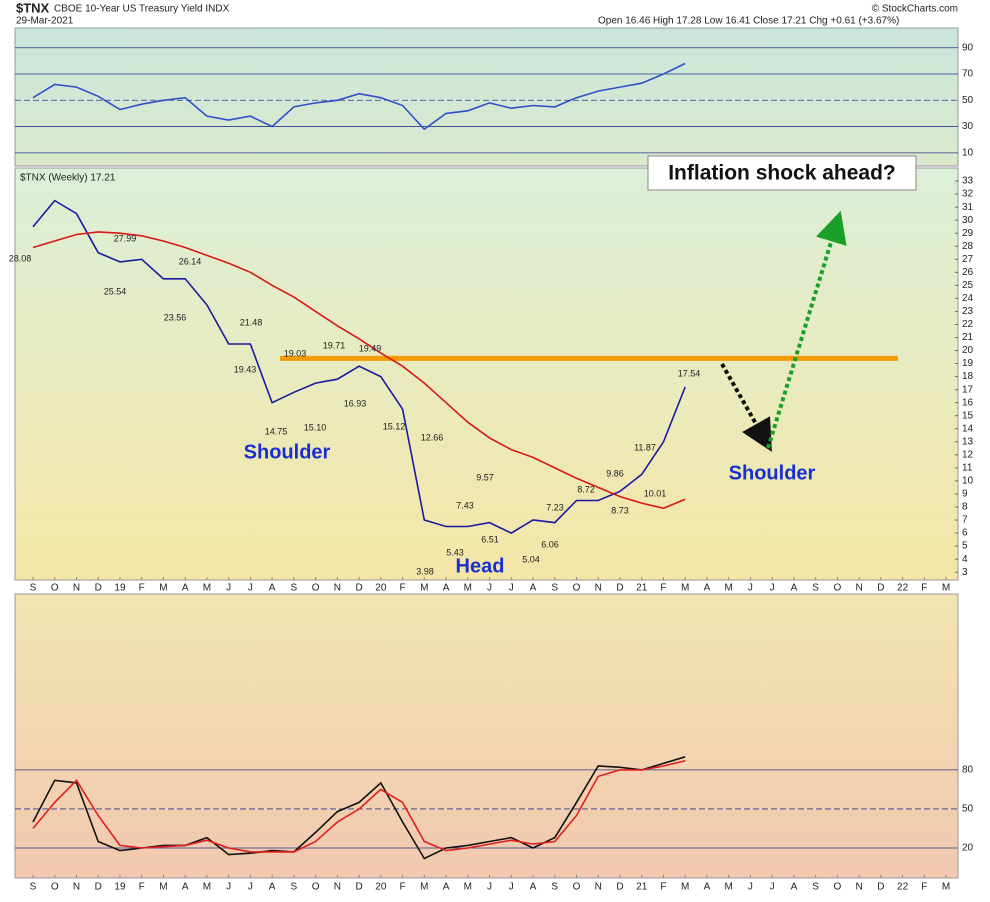  What do you see at coordinates (968, 848) in the screenshot?
I see `y-tick-label: 20` at bounding box center [968, 848].